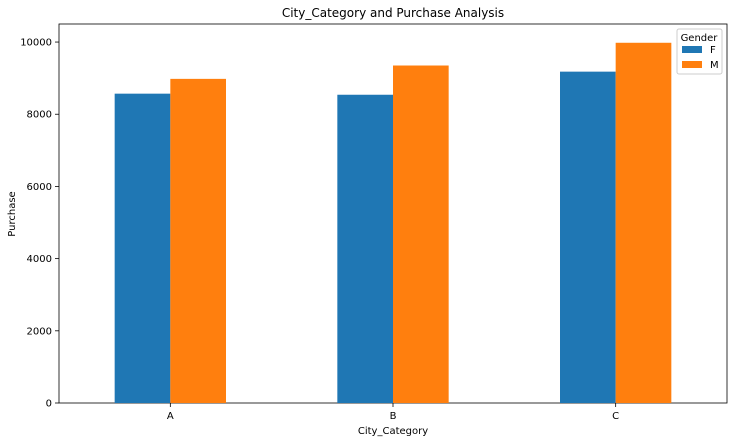 Image resolution: width=736 pixels, height=442 pixels. I want to click on y-tick-label: 0, so click(49, 404).